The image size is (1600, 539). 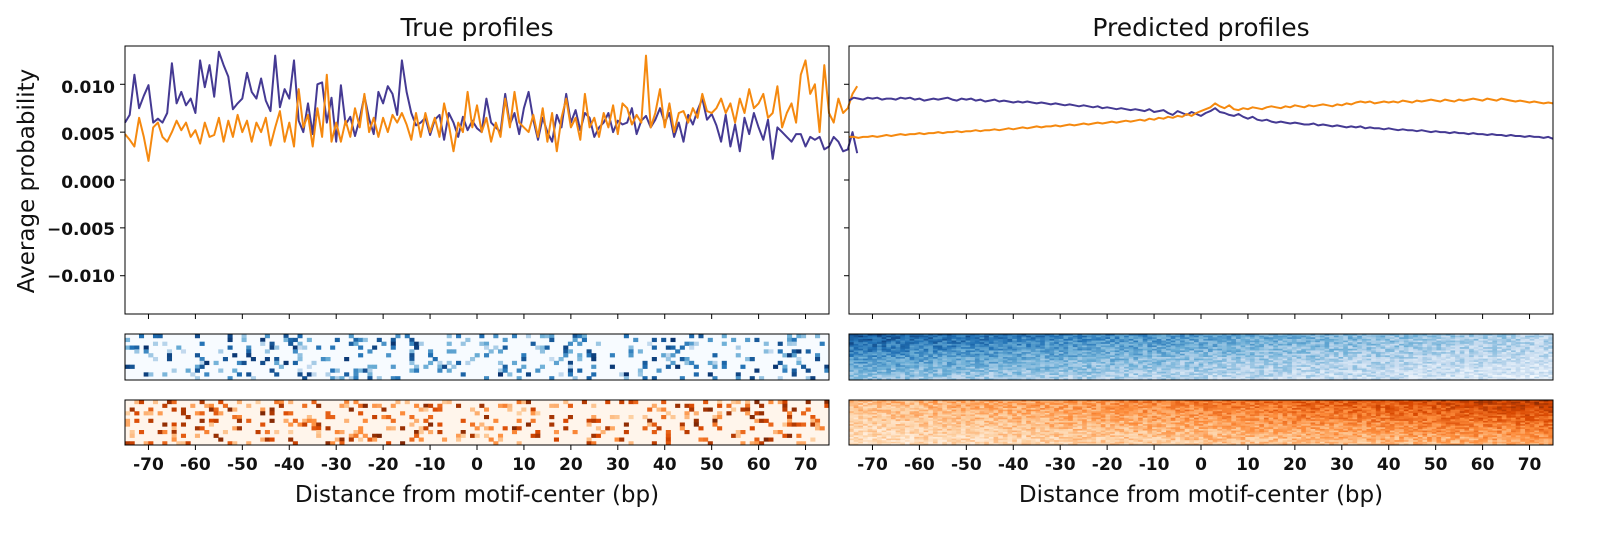 What do you see at coordinates (806, 465) in the screenshot?
I see `x-tick-label: 70` at bounding box center [806, 465].